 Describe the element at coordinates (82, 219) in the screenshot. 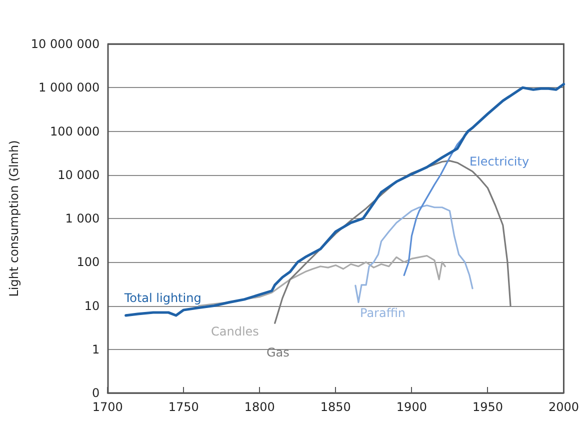

I see `y-tick-label: 1 000` at that location.